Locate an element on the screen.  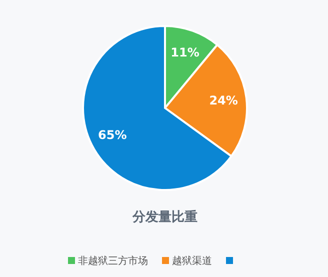
data-label: 65% is located at coordinates (112, 135).